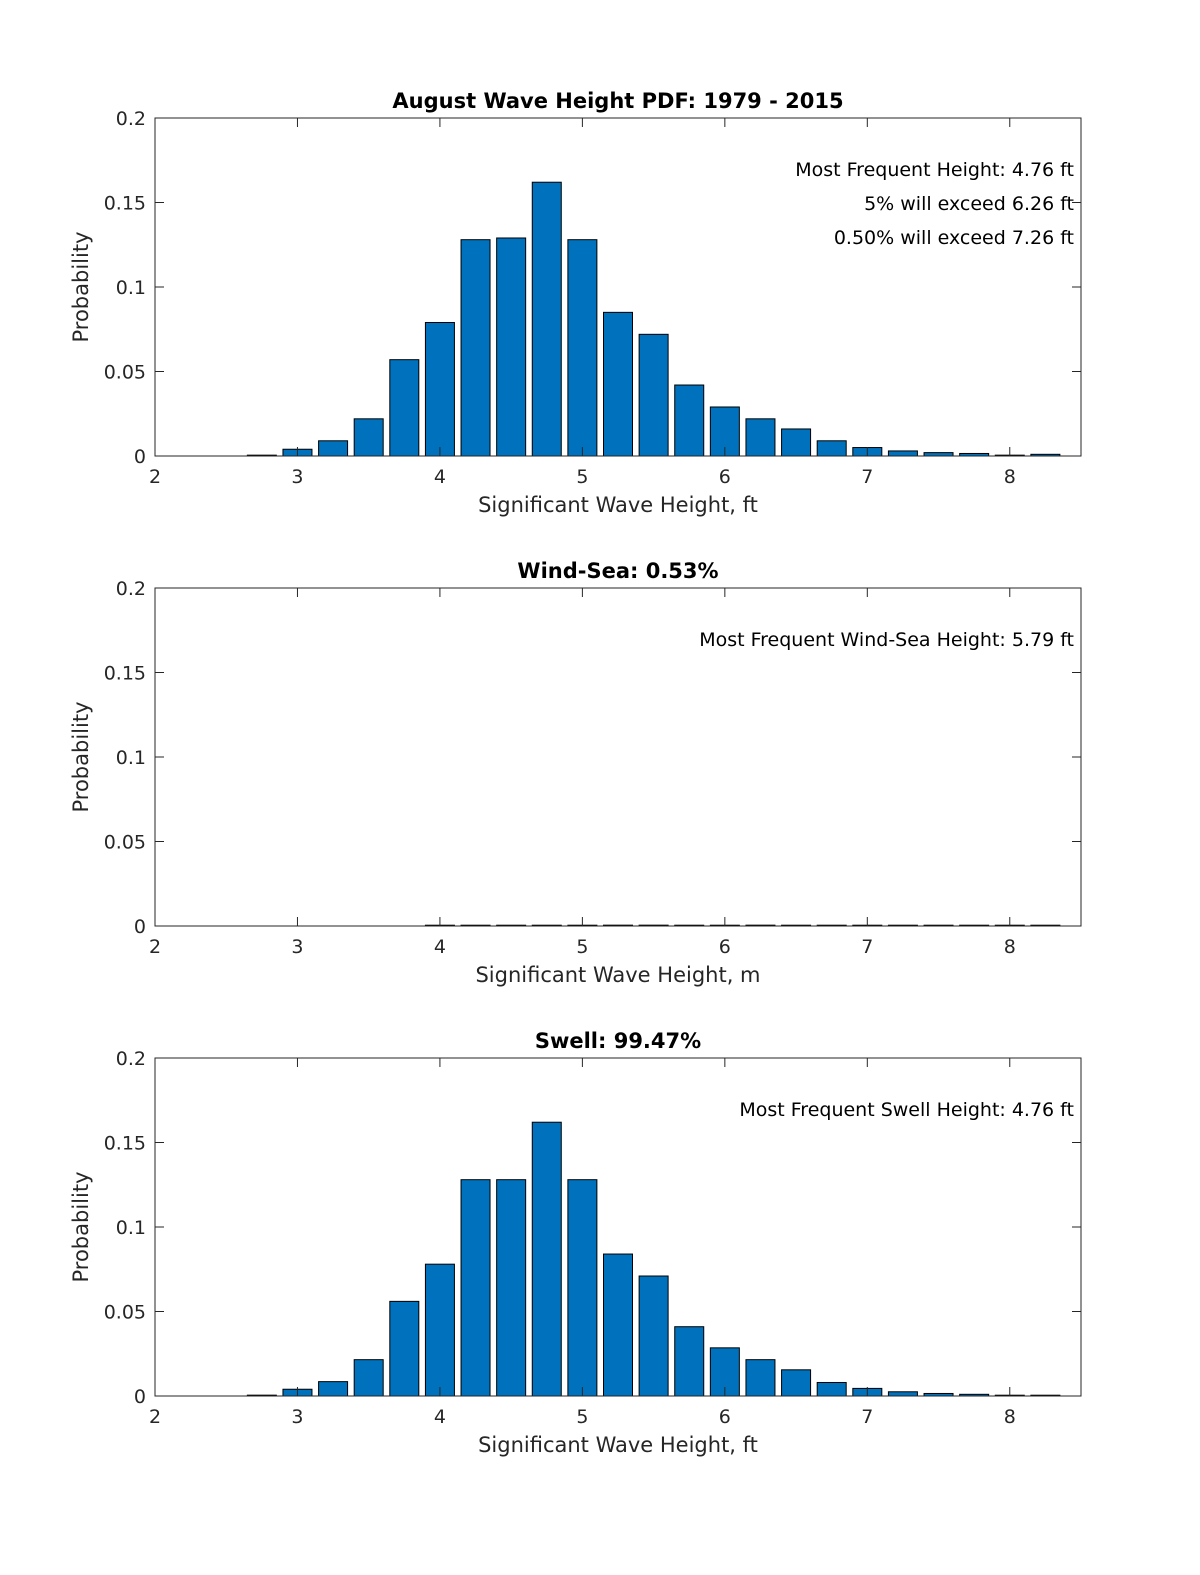 The height and width of the screenshot is (1575, 1200). Describe the element at coordinates (725, 1417) in the screenshot. I see `chart-3-xtick-label: 6` at that location.